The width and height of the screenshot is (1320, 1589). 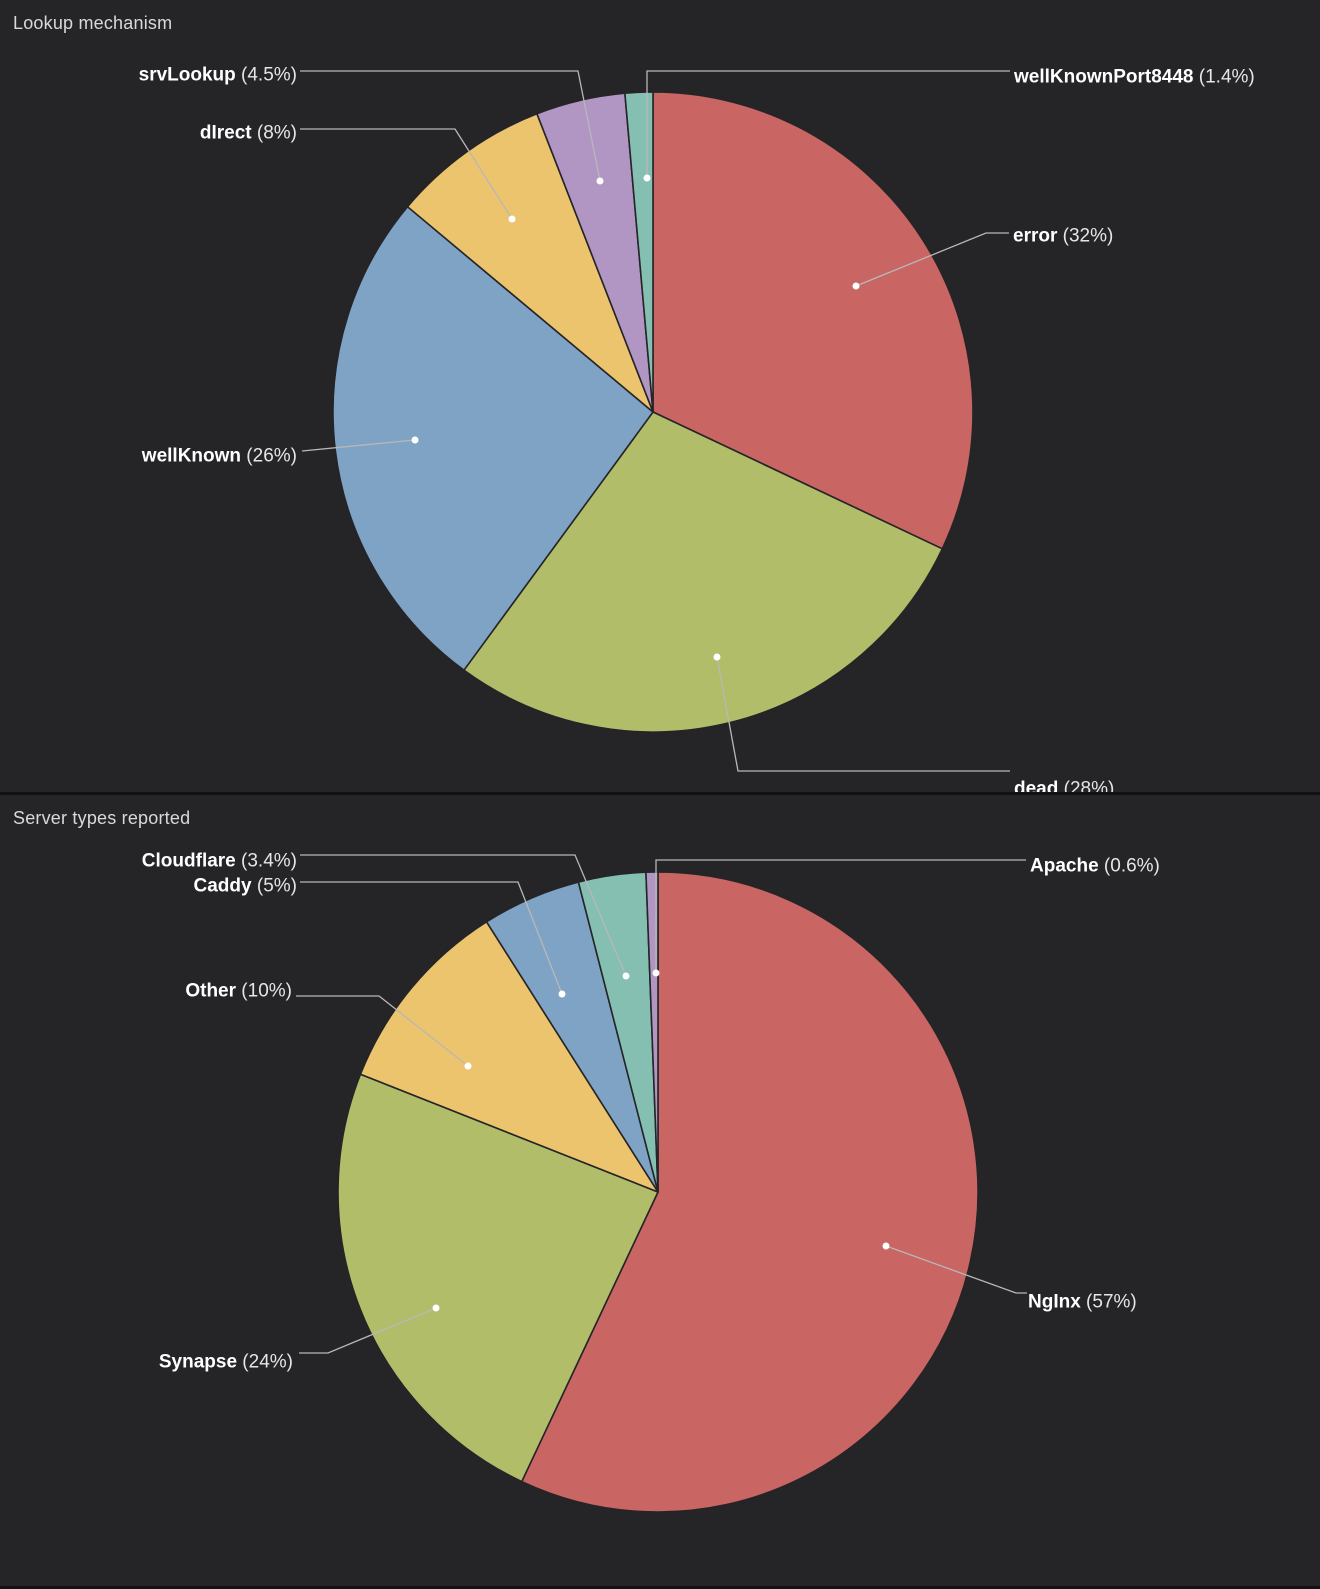 What do you see at coordinates (368, 1330) in the screenshot?
I see `callout-line-Synapse` at bounding box center [368, 1330].